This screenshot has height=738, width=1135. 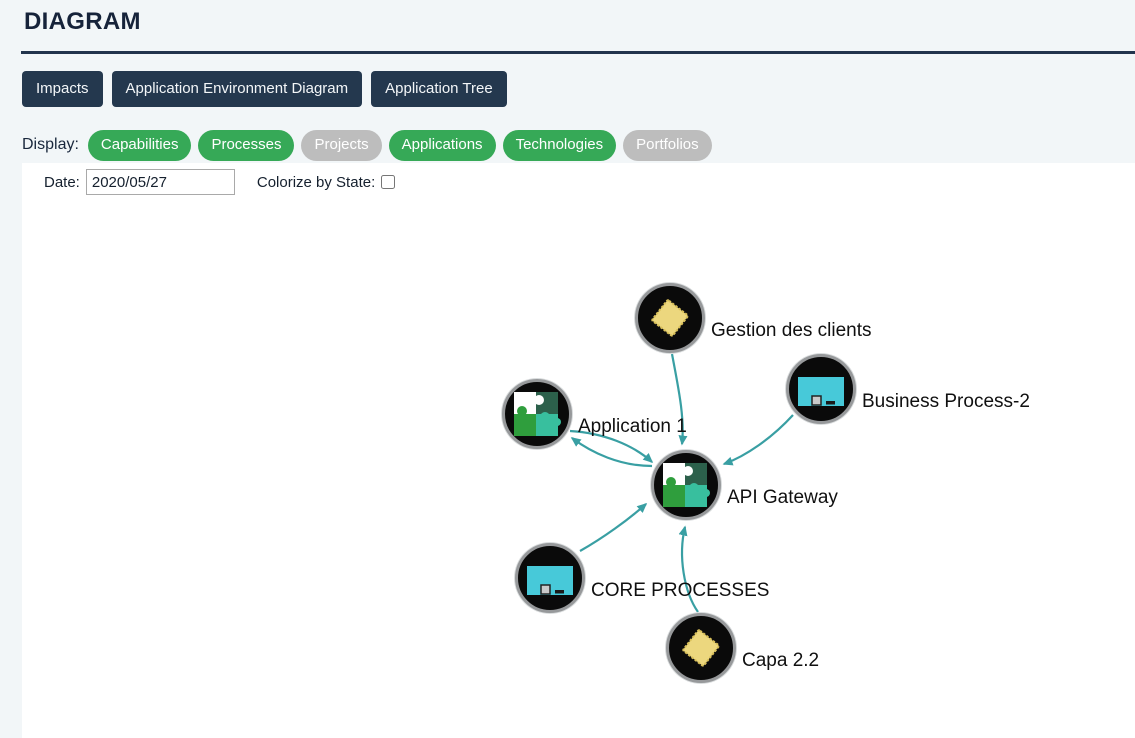 I want to click on pill-processes: Processes, so click(x=246, y=145).